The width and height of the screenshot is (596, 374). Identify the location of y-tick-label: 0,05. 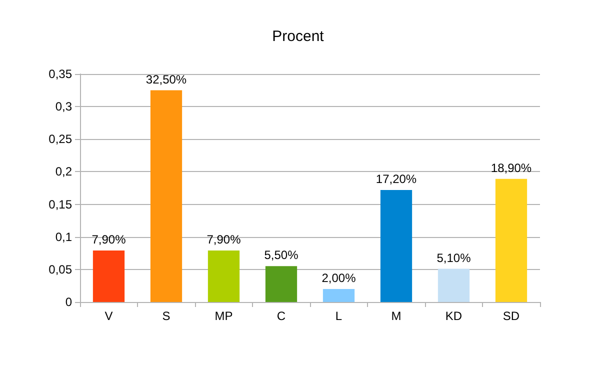
(60, 269).